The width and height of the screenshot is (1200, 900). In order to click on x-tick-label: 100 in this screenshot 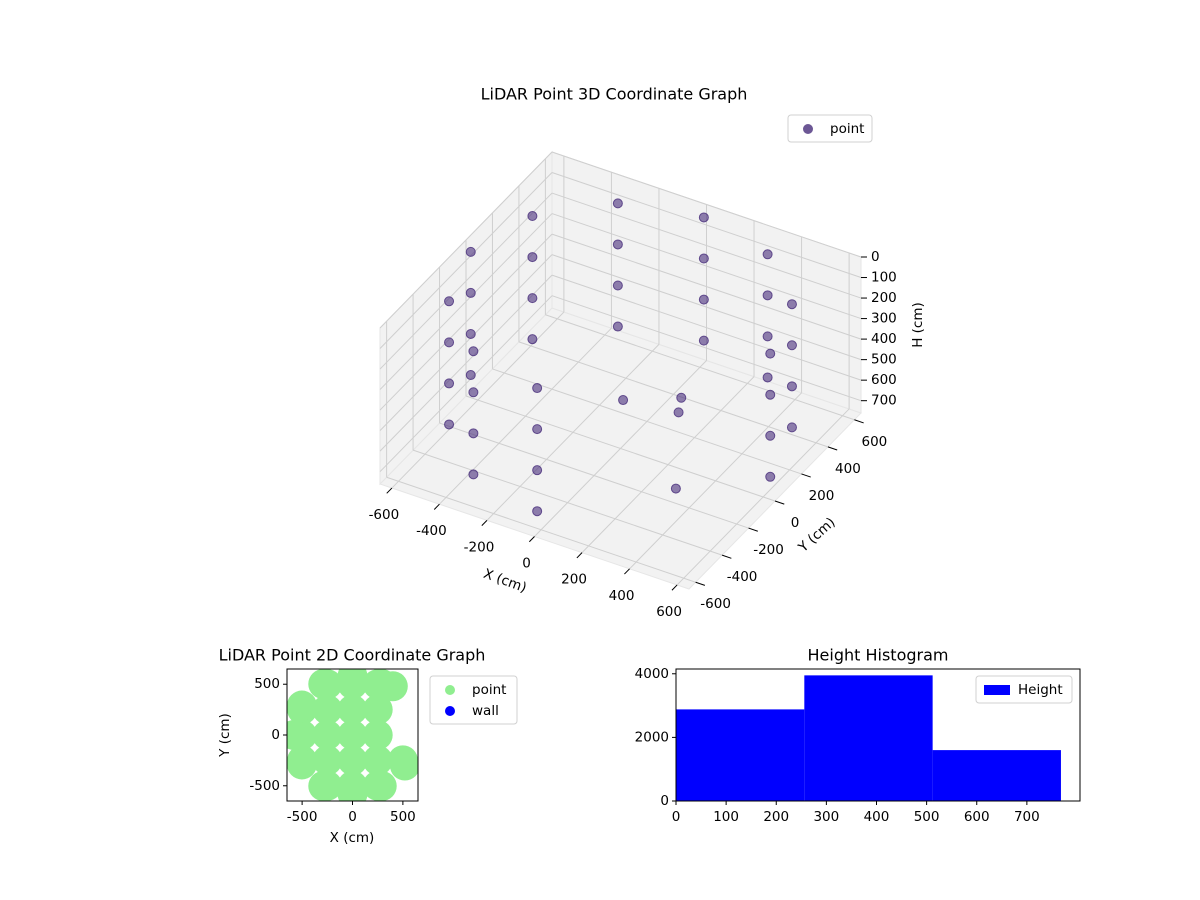, I will do `click(726, 817)`.